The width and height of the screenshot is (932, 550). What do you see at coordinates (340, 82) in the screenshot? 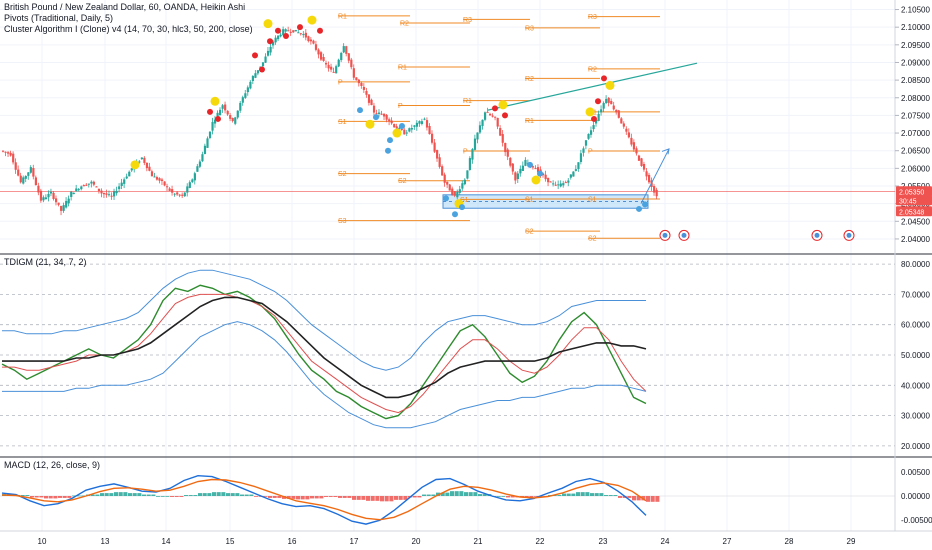
I see `pivot-label: P` at bounding box center [340, 82].